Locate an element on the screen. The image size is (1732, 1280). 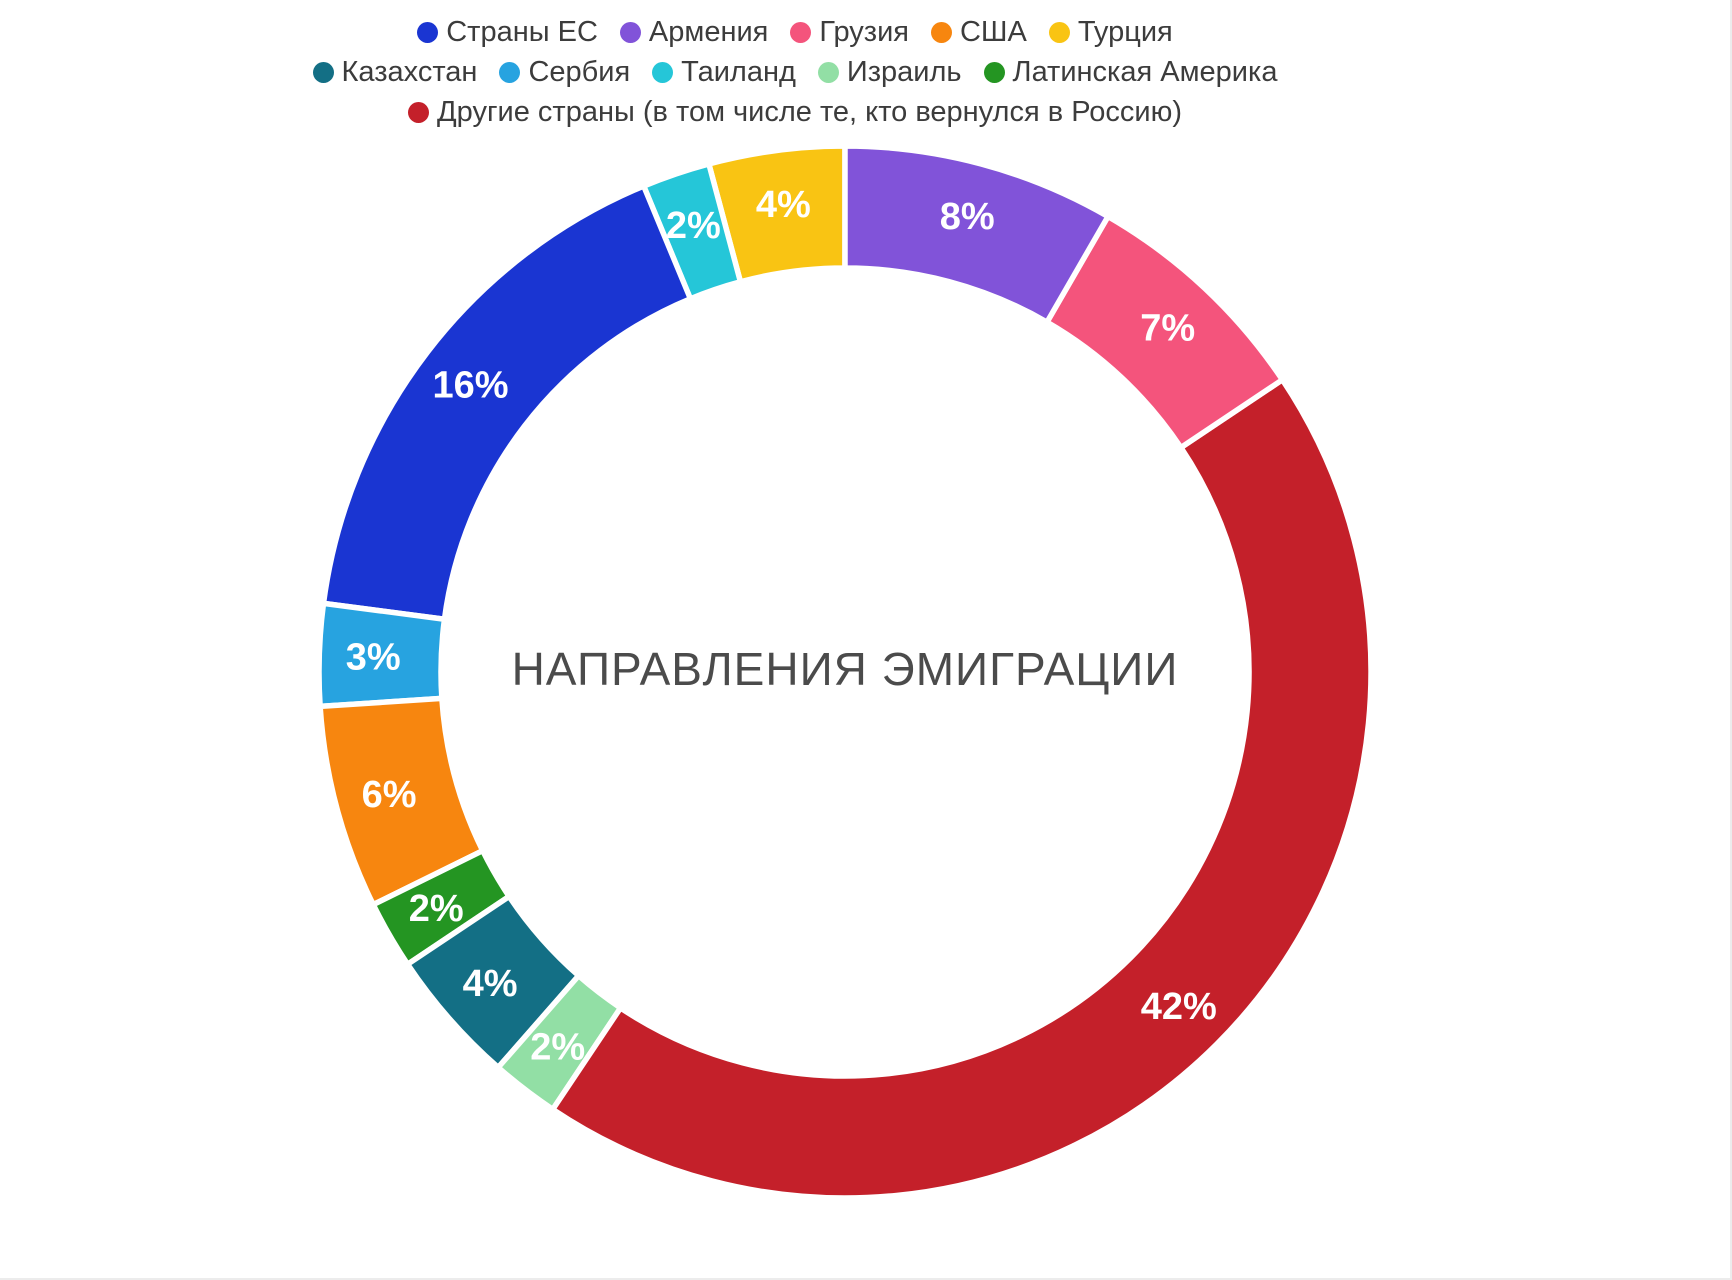
legend-item-label: США is located at coordinates (993, 31).